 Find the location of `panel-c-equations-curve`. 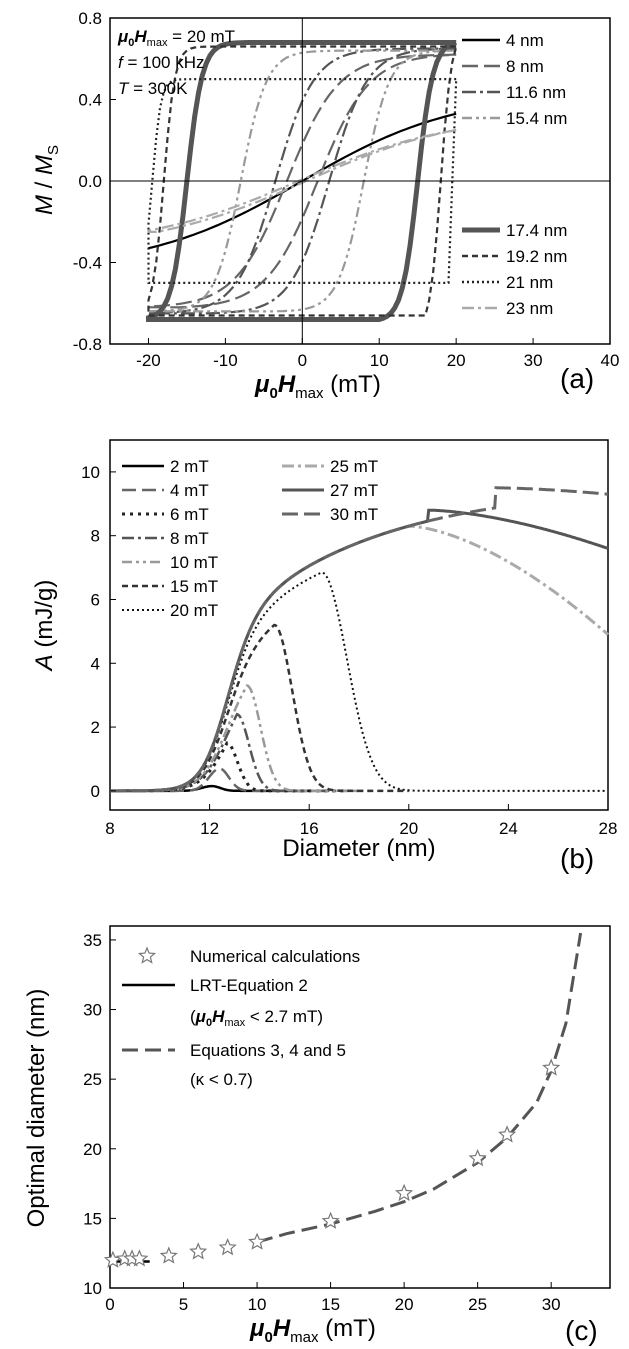

panel-c-equations-curve is located at coordinates (419, 1088).